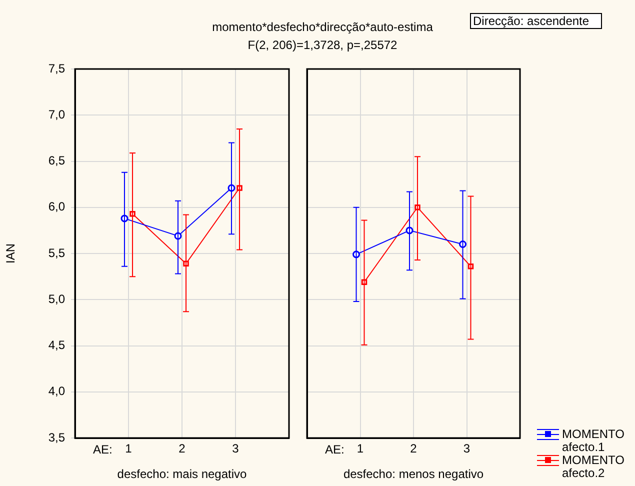  What do you see at coordinates (322, 45) in the screenshot?
I see `text: F(2, 206)=1,3728, p=,25572` at bounding box center [322, 45].